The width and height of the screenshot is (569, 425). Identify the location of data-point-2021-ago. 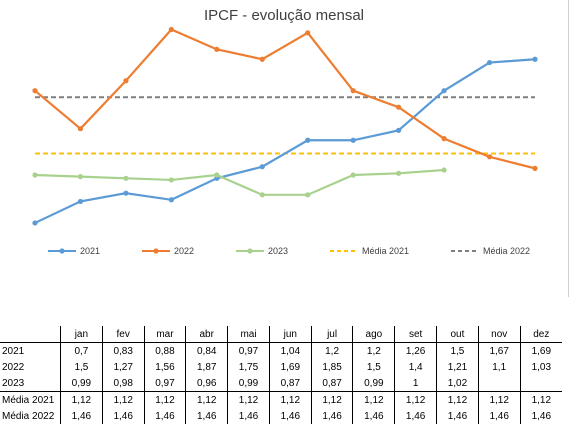
(353, 140).